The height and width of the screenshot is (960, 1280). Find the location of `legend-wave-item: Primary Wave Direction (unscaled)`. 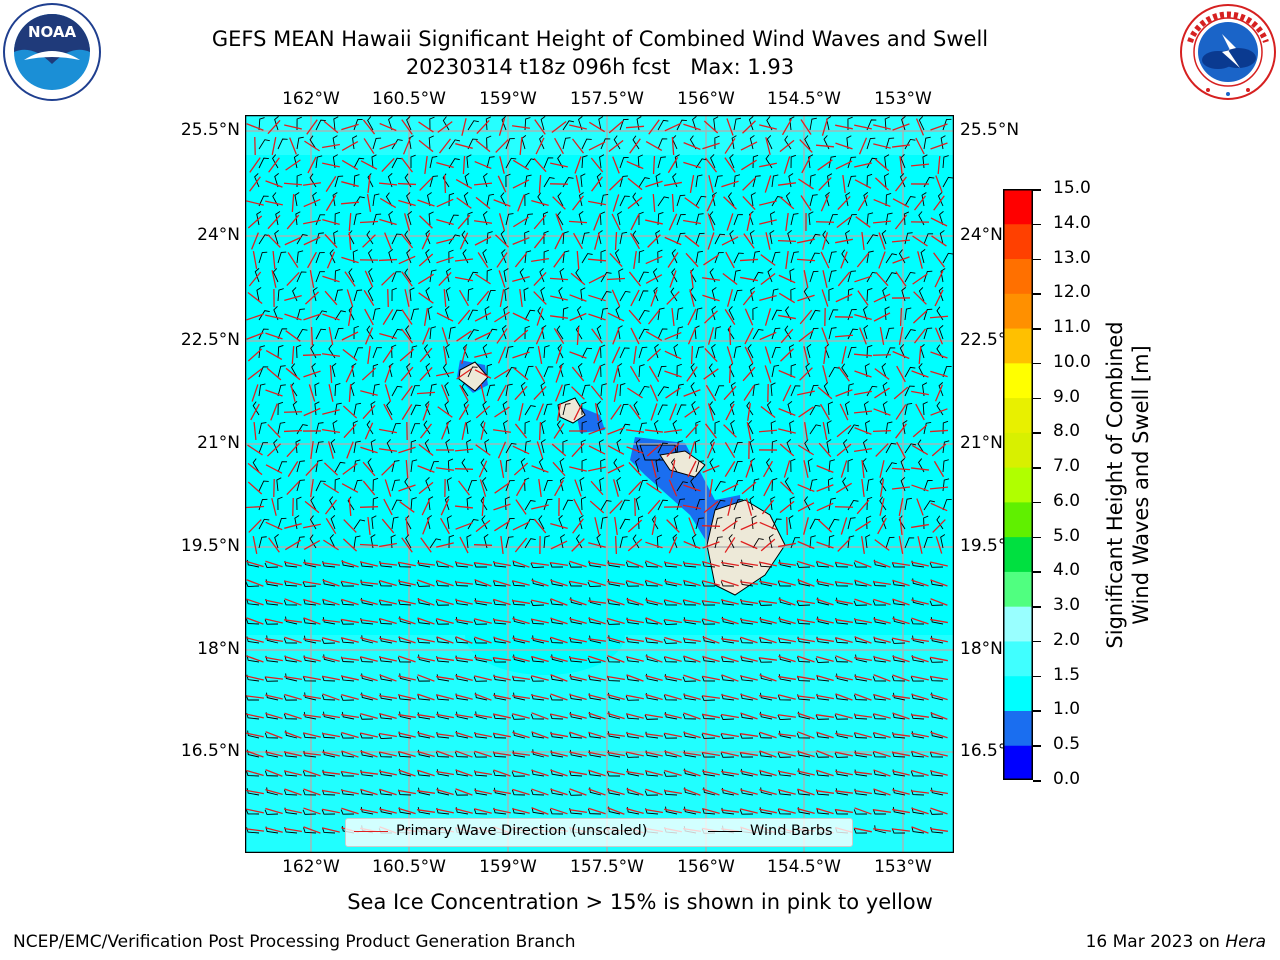

legend-wave-item: Primary Wave Direction (unscaled) is located at coordinates (500, 831).